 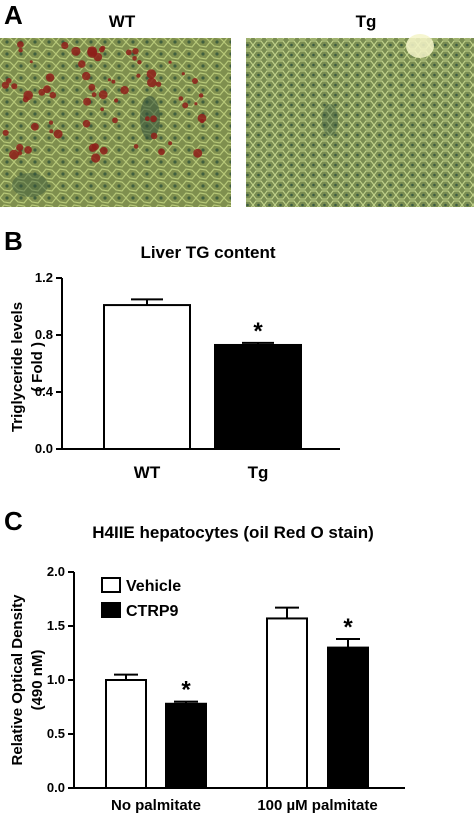 I want to click on micrograph-wt, so click(x=115, y=122).